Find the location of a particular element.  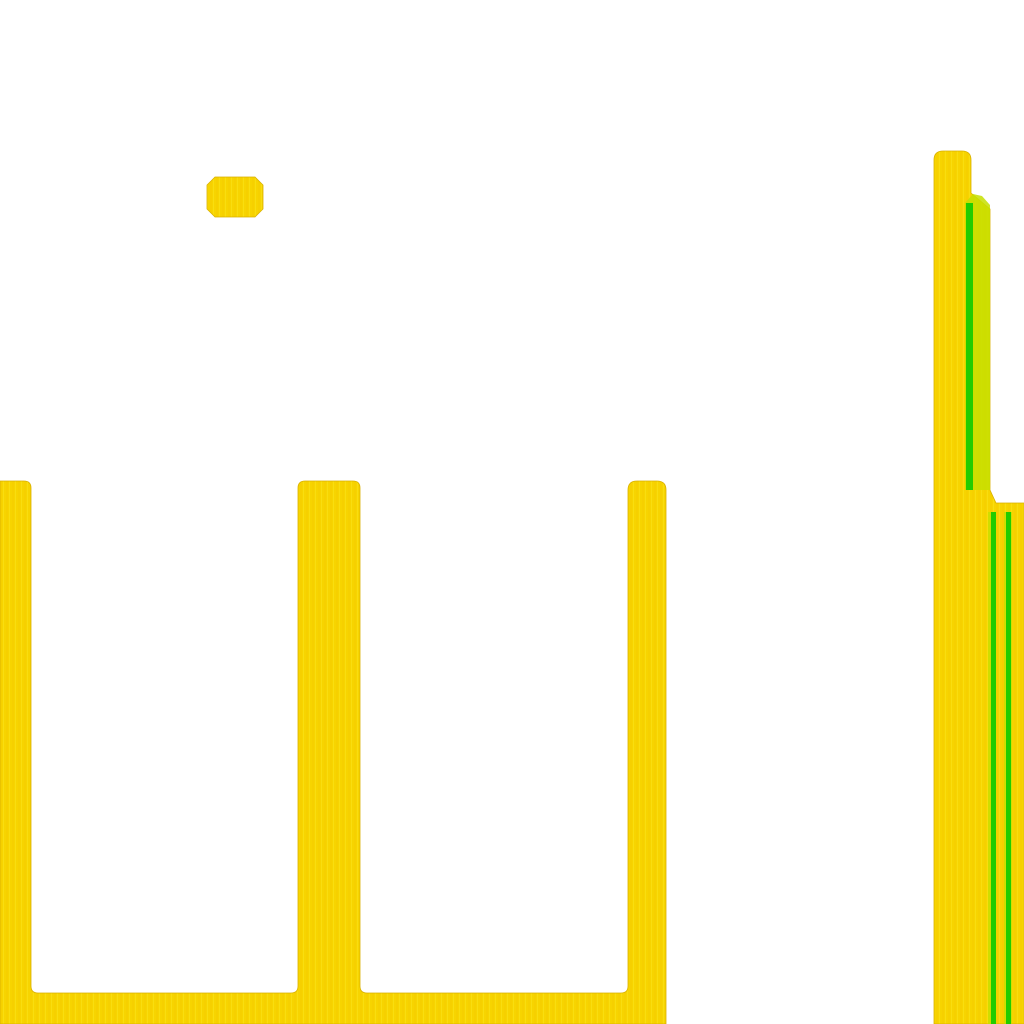

copper-pad is located at coordinates (235, 197).